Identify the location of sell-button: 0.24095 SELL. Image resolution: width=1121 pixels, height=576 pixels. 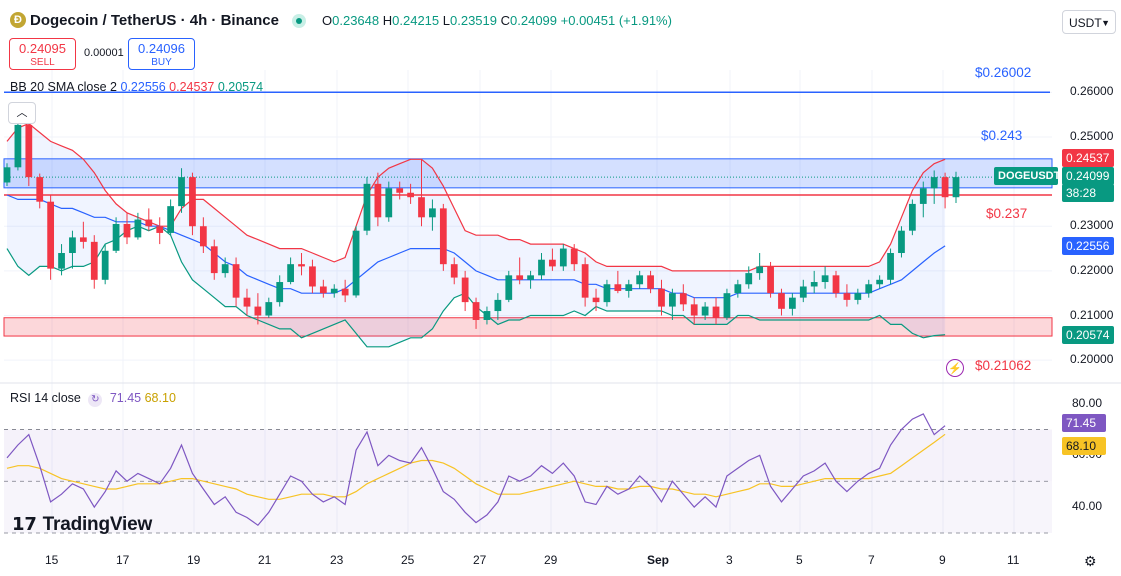
(42, 54).